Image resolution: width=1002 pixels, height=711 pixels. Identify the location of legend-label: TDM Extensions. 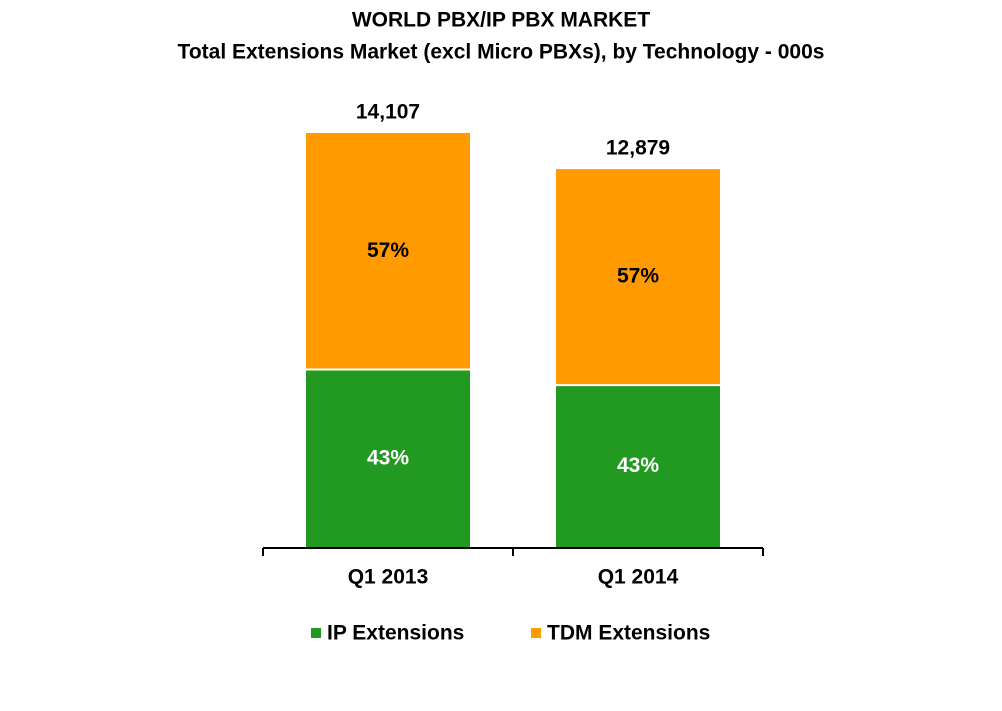
(628, 633).